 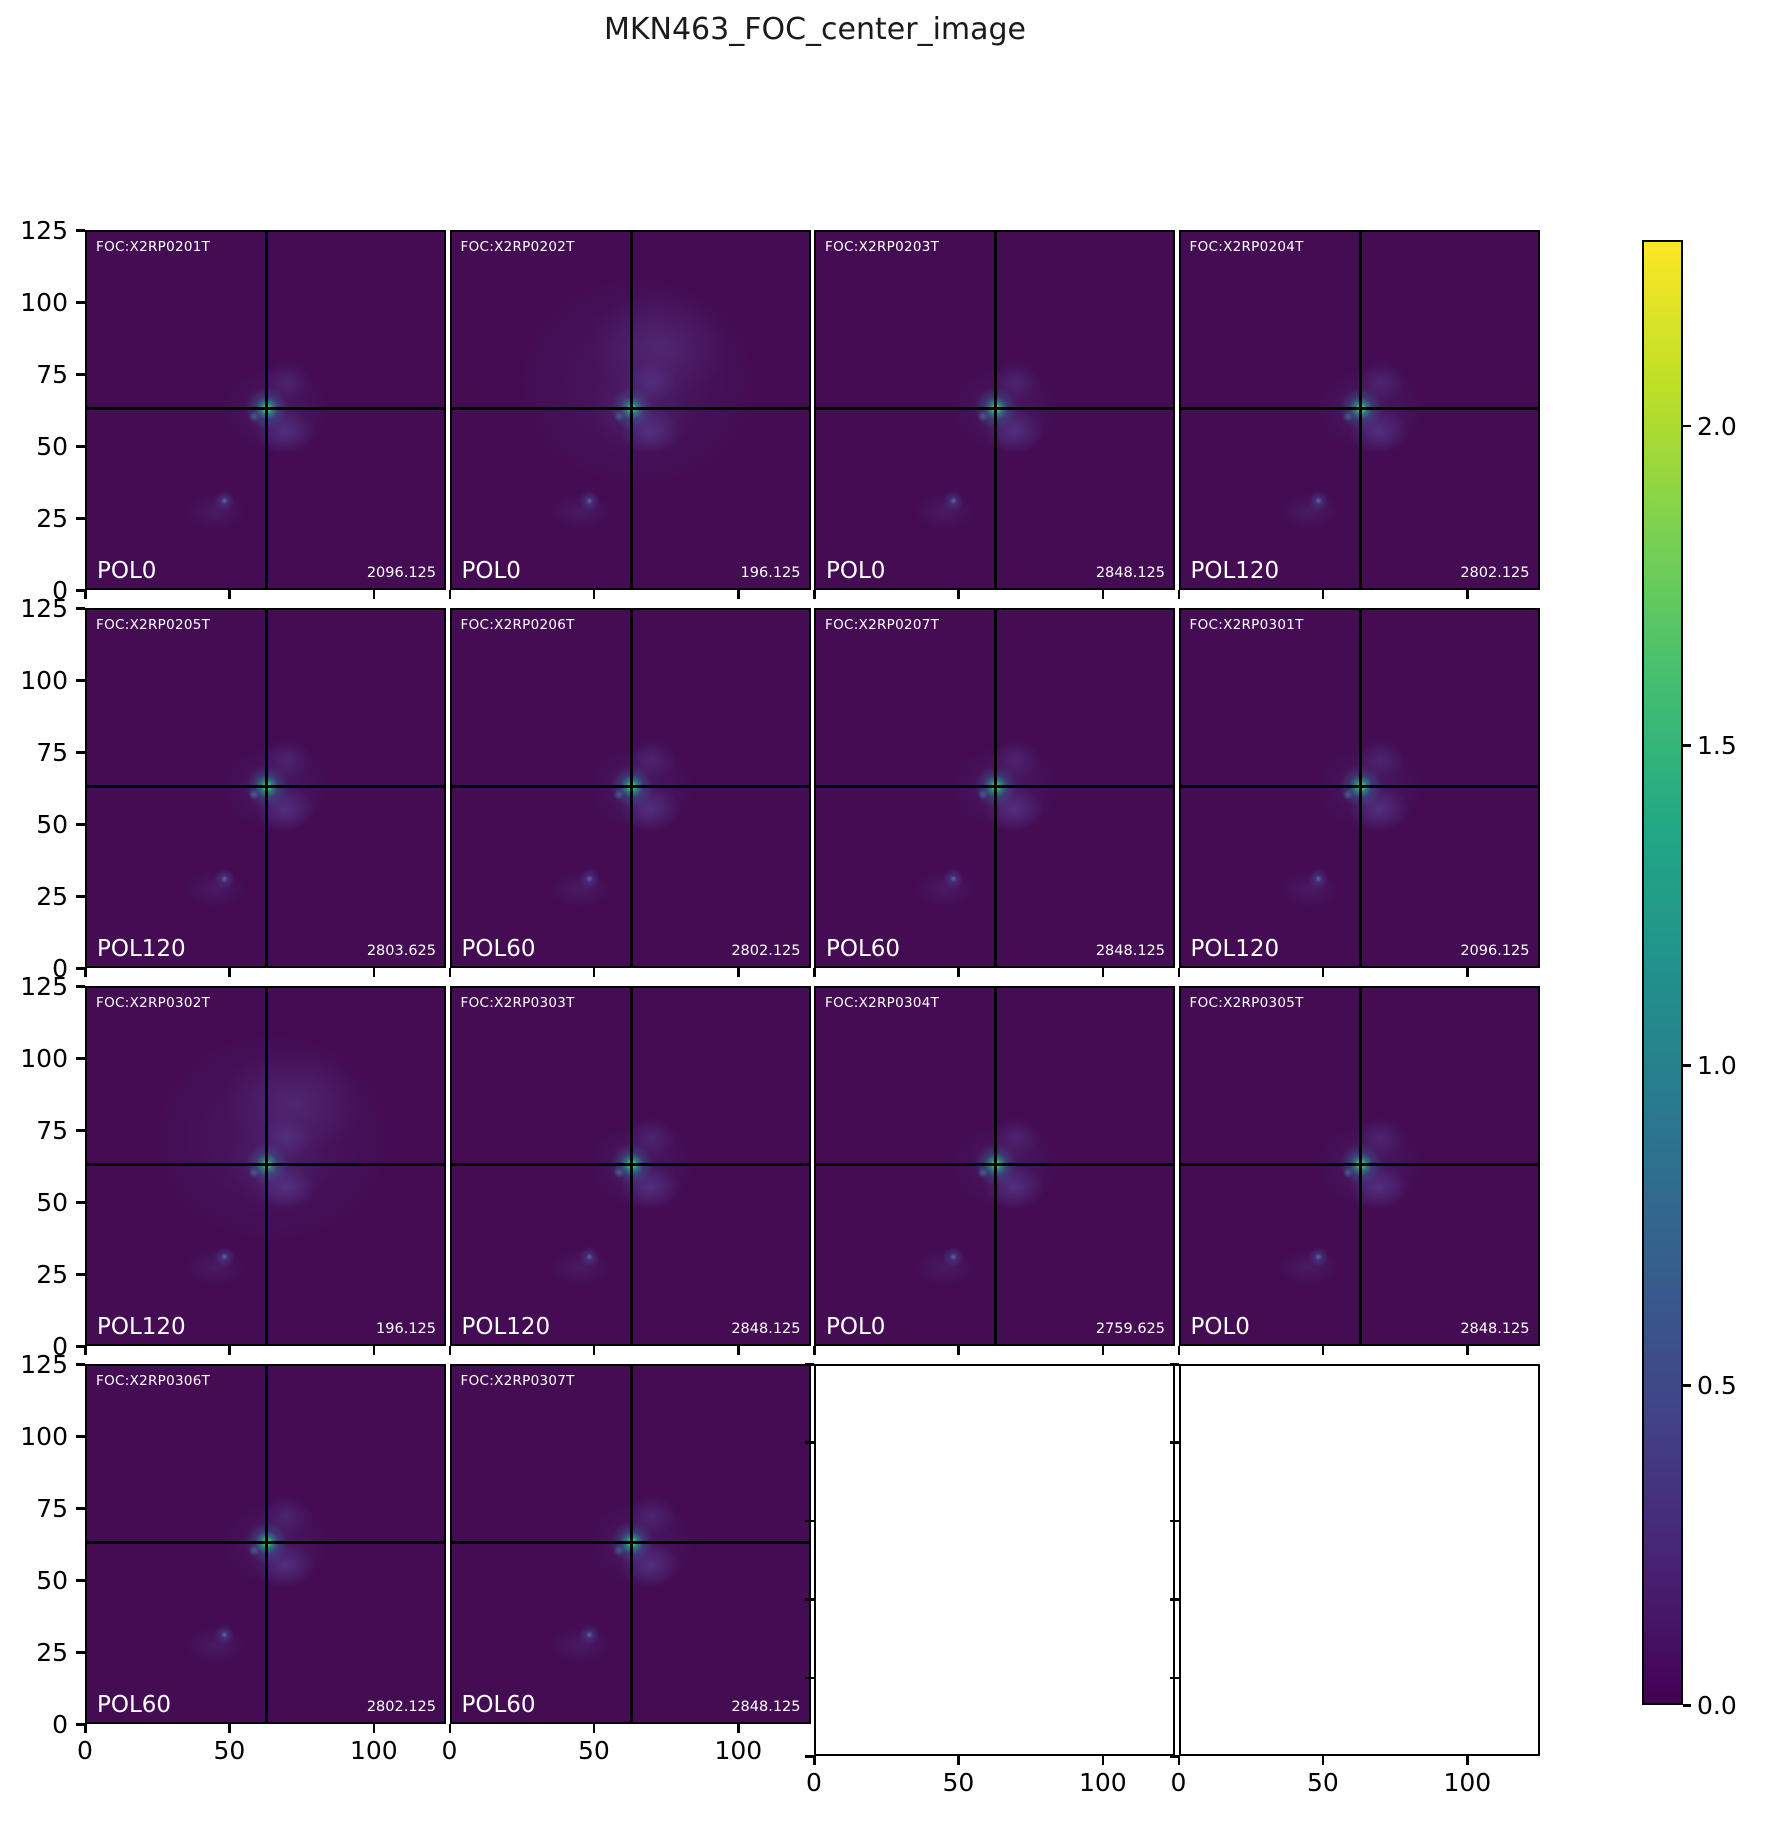 What do you see at coordinates (265, 410) in the screenshot?
I see `image-panel: FOC:X2RP0201T POL0 2096.125` at bounding box center [265, 410].